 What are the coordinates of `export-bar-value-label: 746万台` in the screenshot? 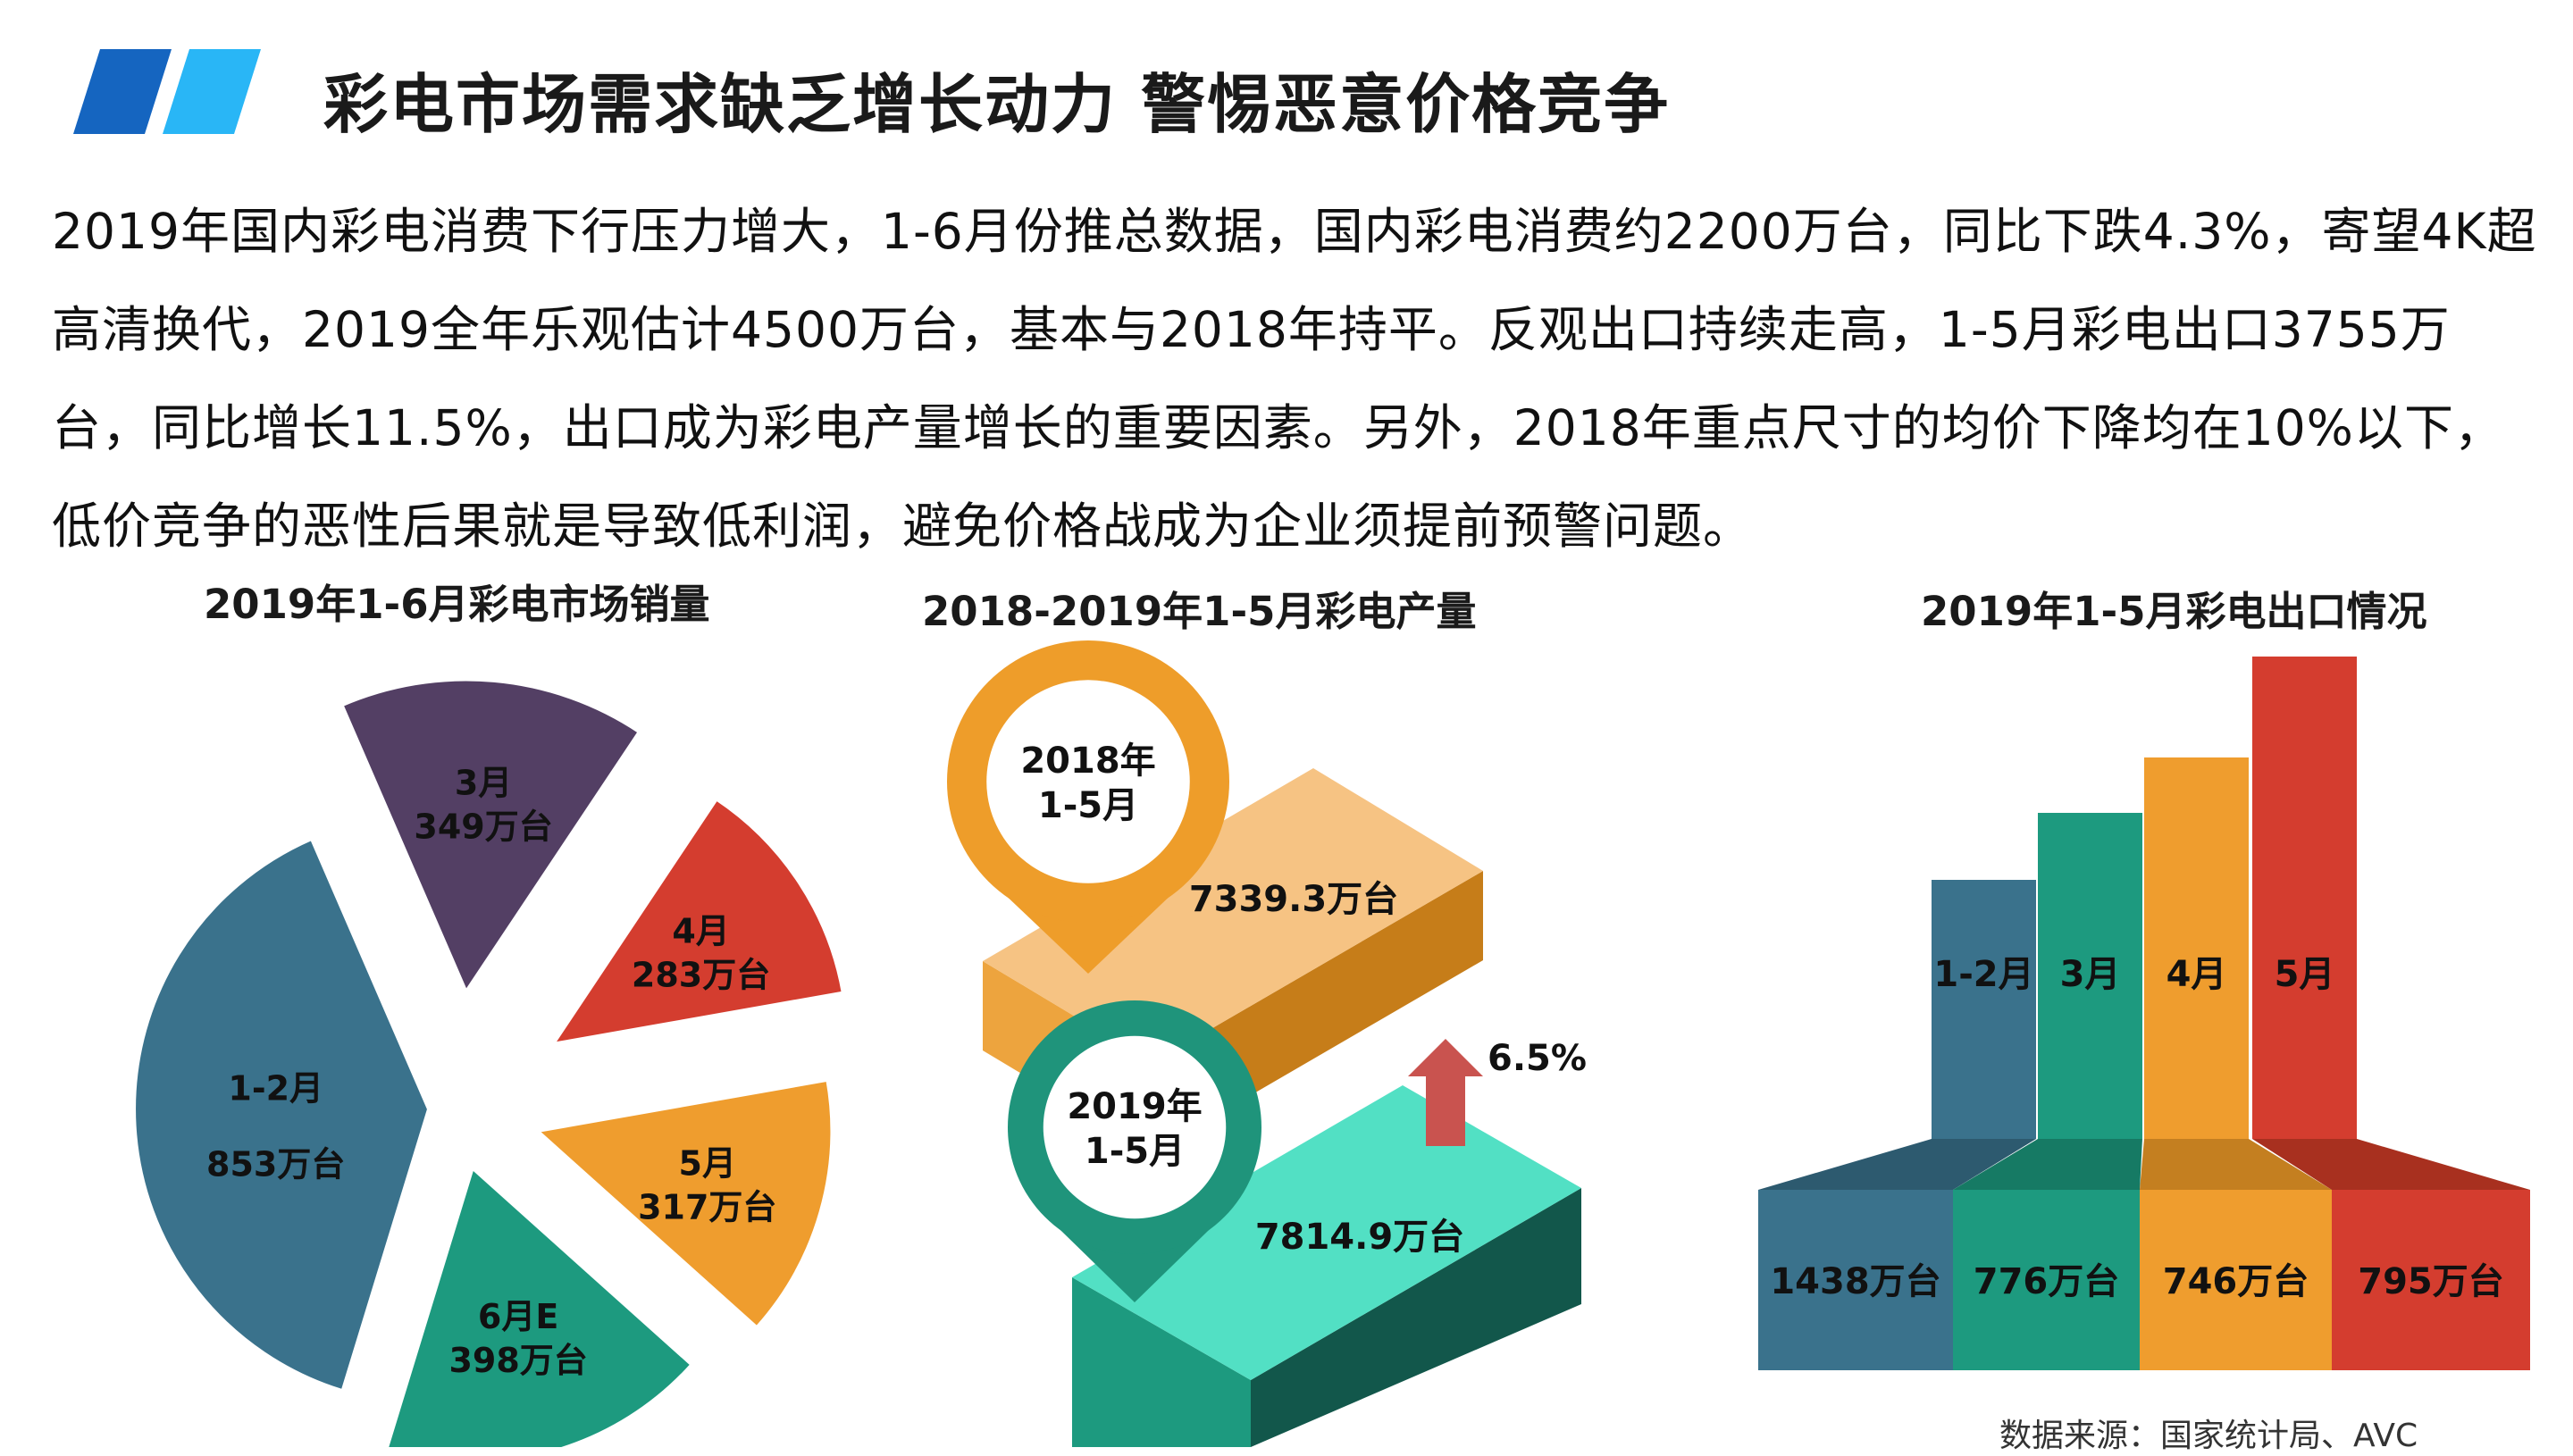 It's located at (2236, 1281).